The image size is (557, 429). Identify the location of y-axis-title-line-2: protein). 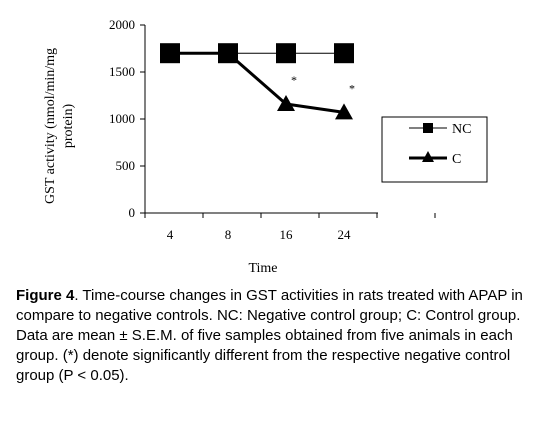
(68, 126).